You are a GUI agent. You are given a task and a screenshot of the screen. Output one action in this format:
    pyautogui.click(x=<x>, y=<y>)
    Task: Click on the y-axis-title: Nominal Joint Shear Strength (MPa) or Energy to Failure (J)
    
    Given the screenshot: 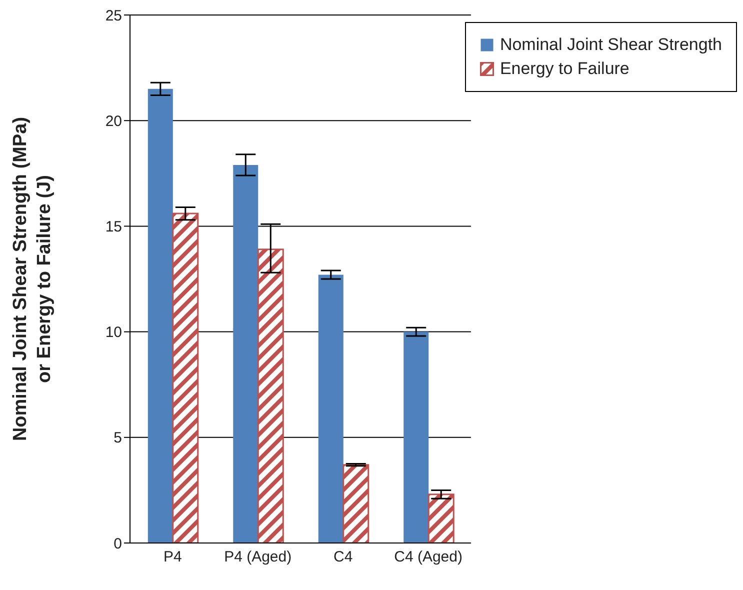 What is the action you would take?
    pyautogui.click(x=32, y=279)
    